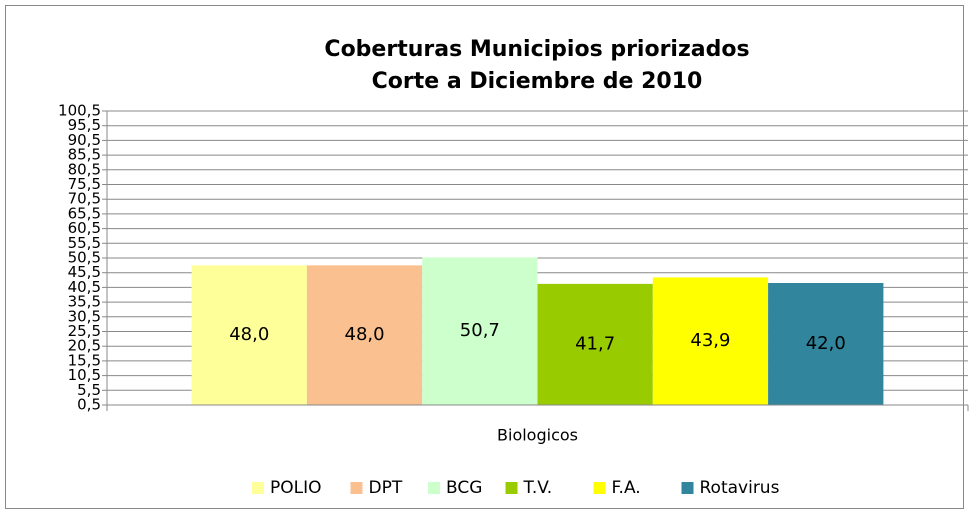 The width and height of the screenshot is (969, 518). Describe the element at coordinates (84, 243) in the screenshot. I see `y-tick-label: 55,5` at that location.